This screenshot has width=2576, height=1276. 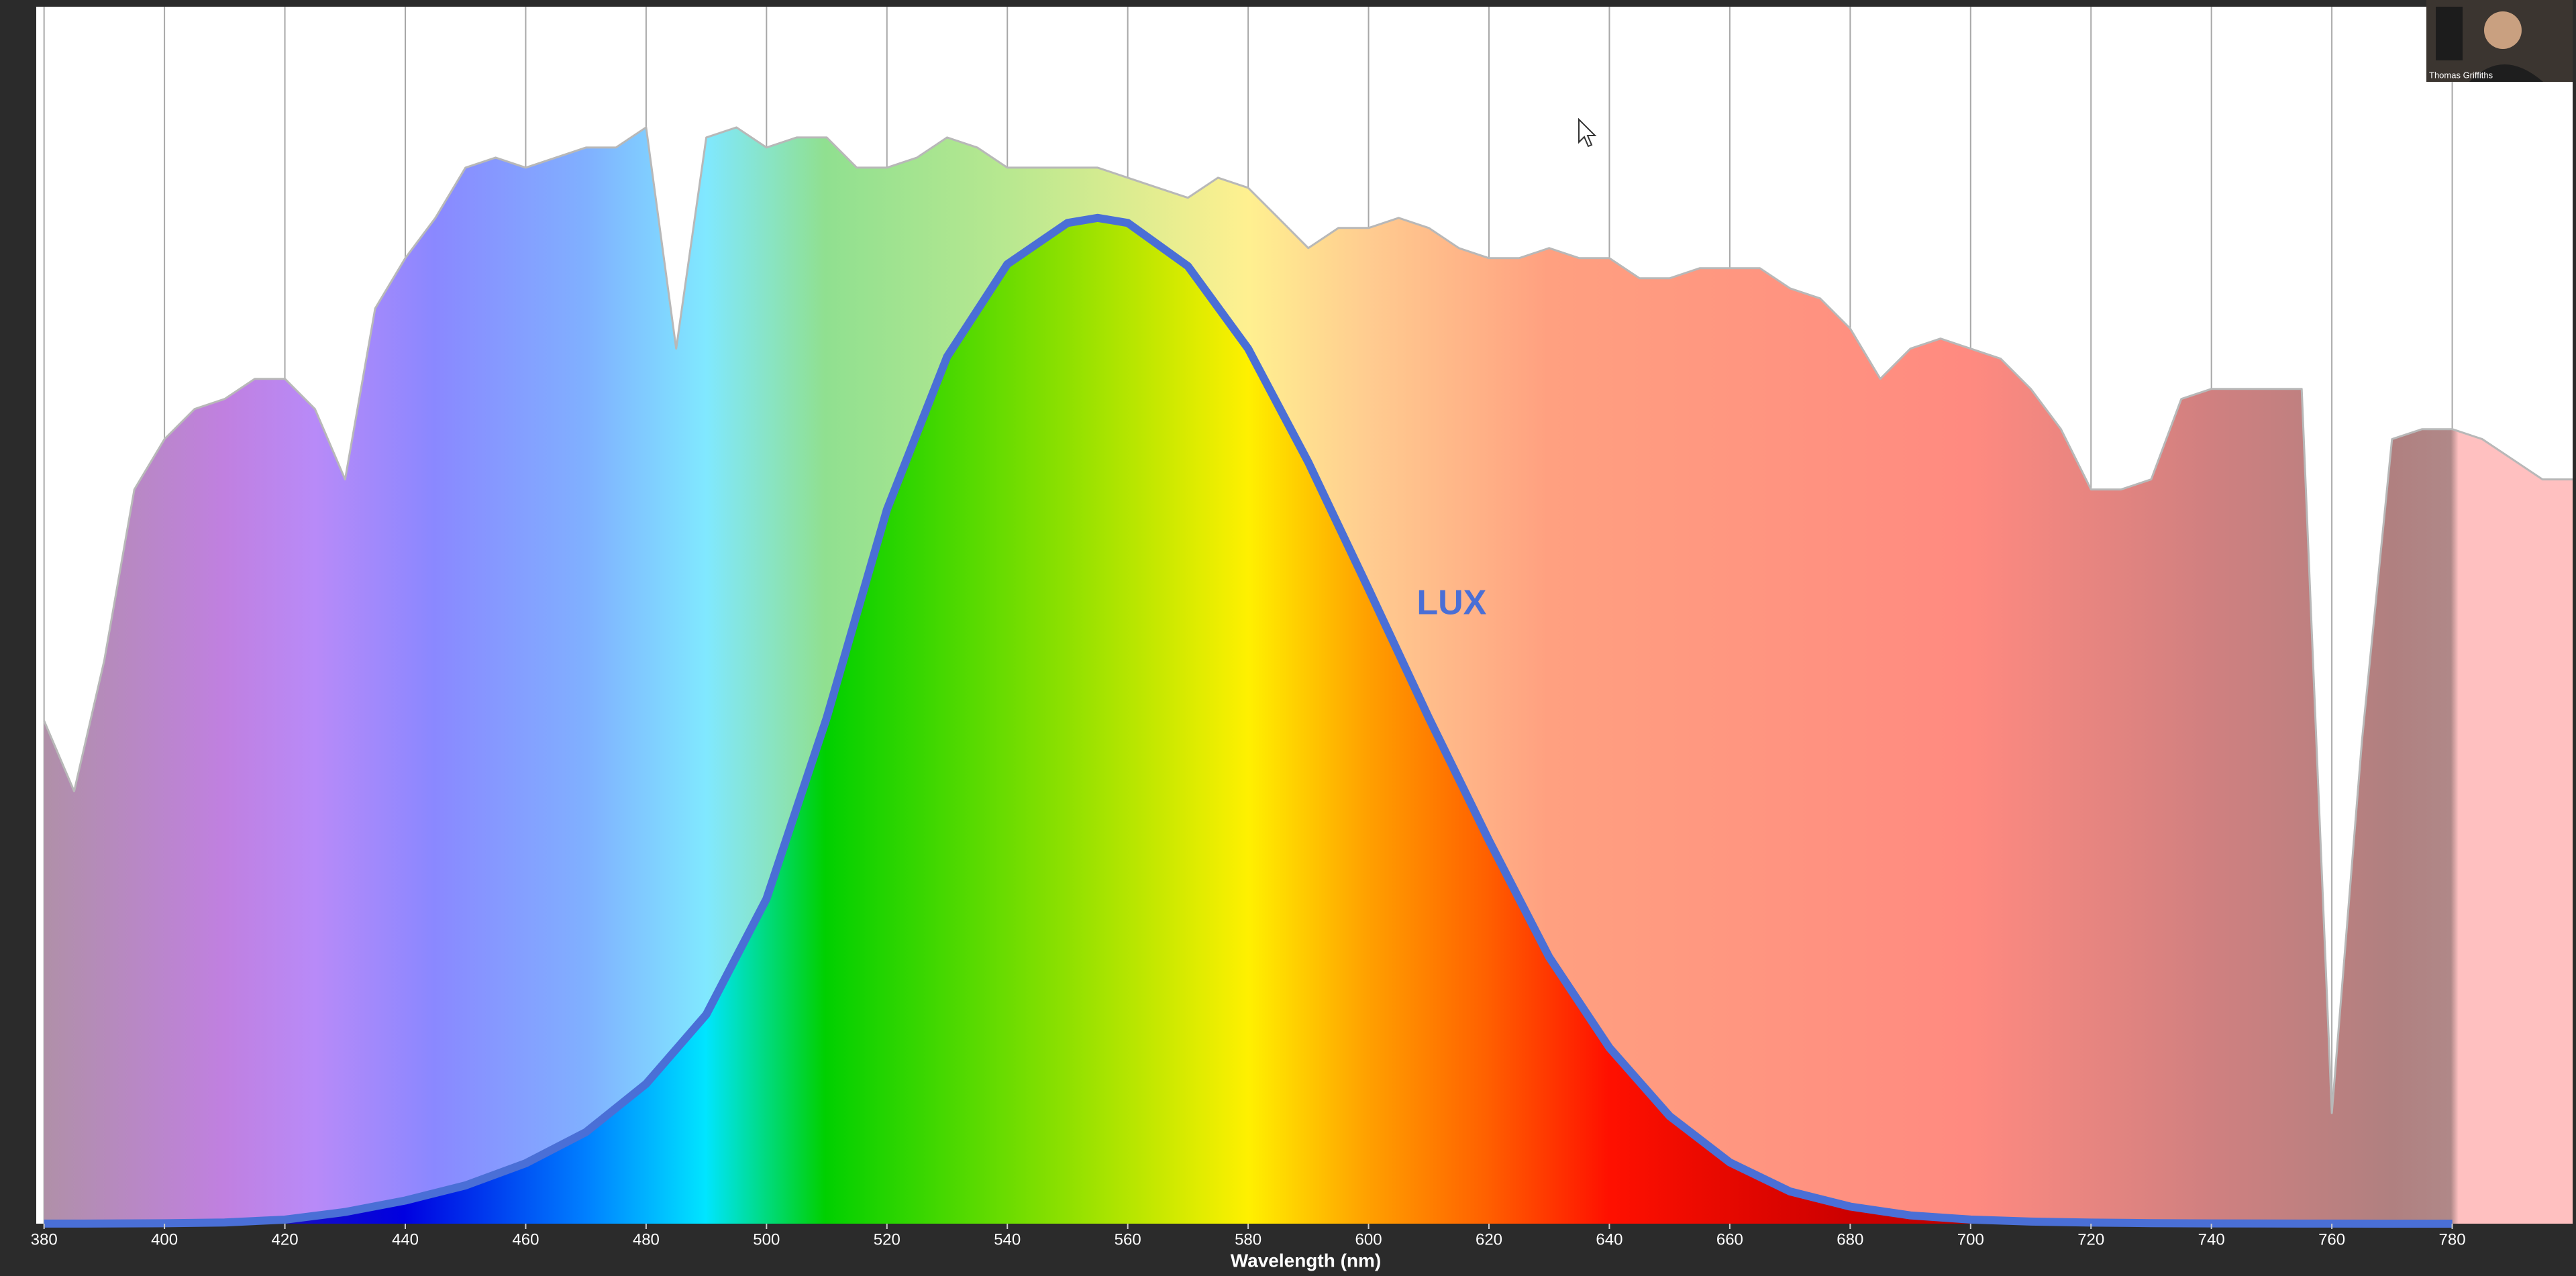 I want to click on x-tick-label: 440, so click(x=405, y=1239).